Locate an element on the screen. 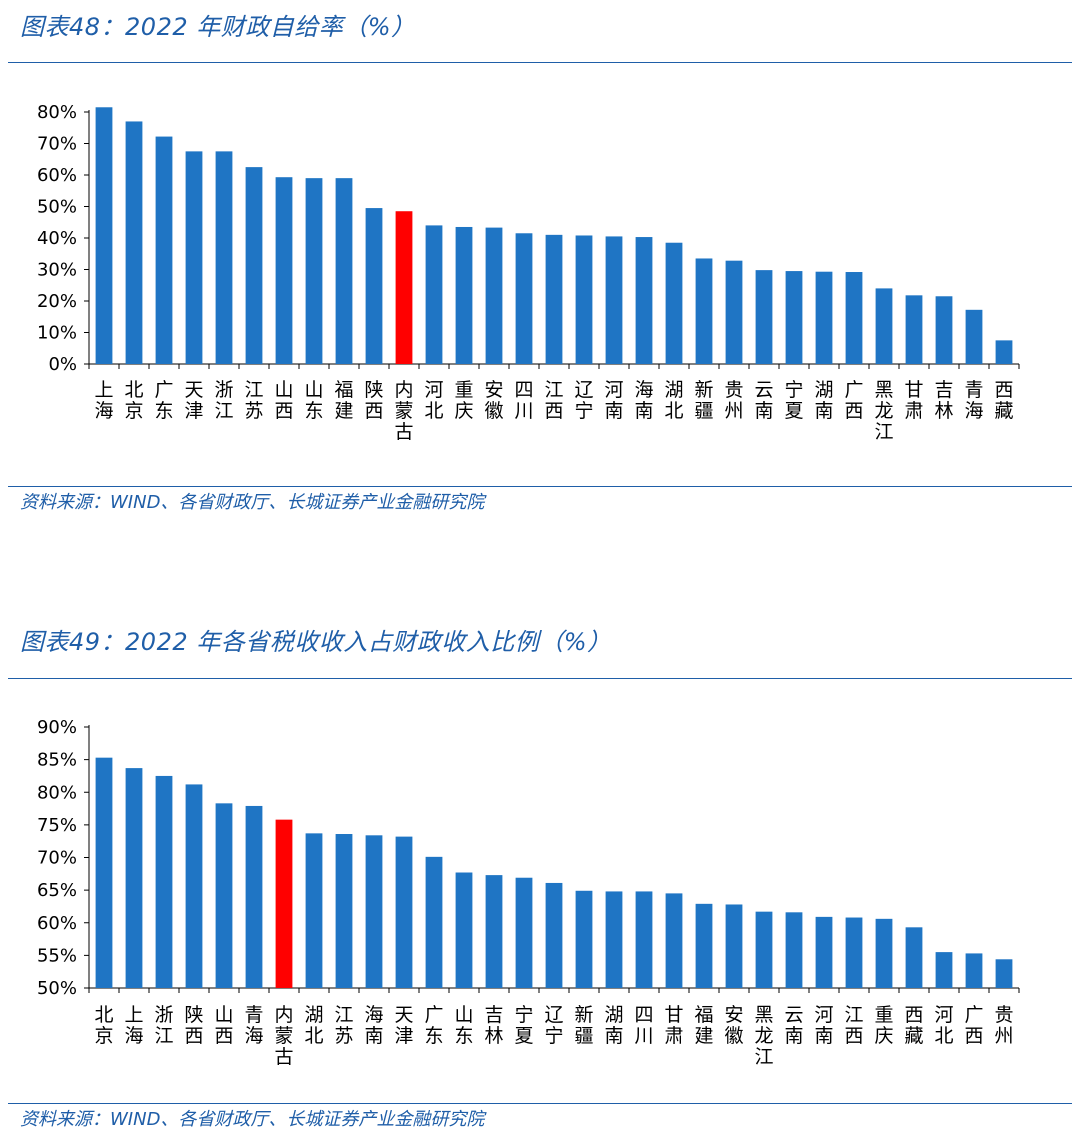 The width and height of the screenshot is (1080, 1140). chart2-source-rule is located at coordinates (540, 1103).